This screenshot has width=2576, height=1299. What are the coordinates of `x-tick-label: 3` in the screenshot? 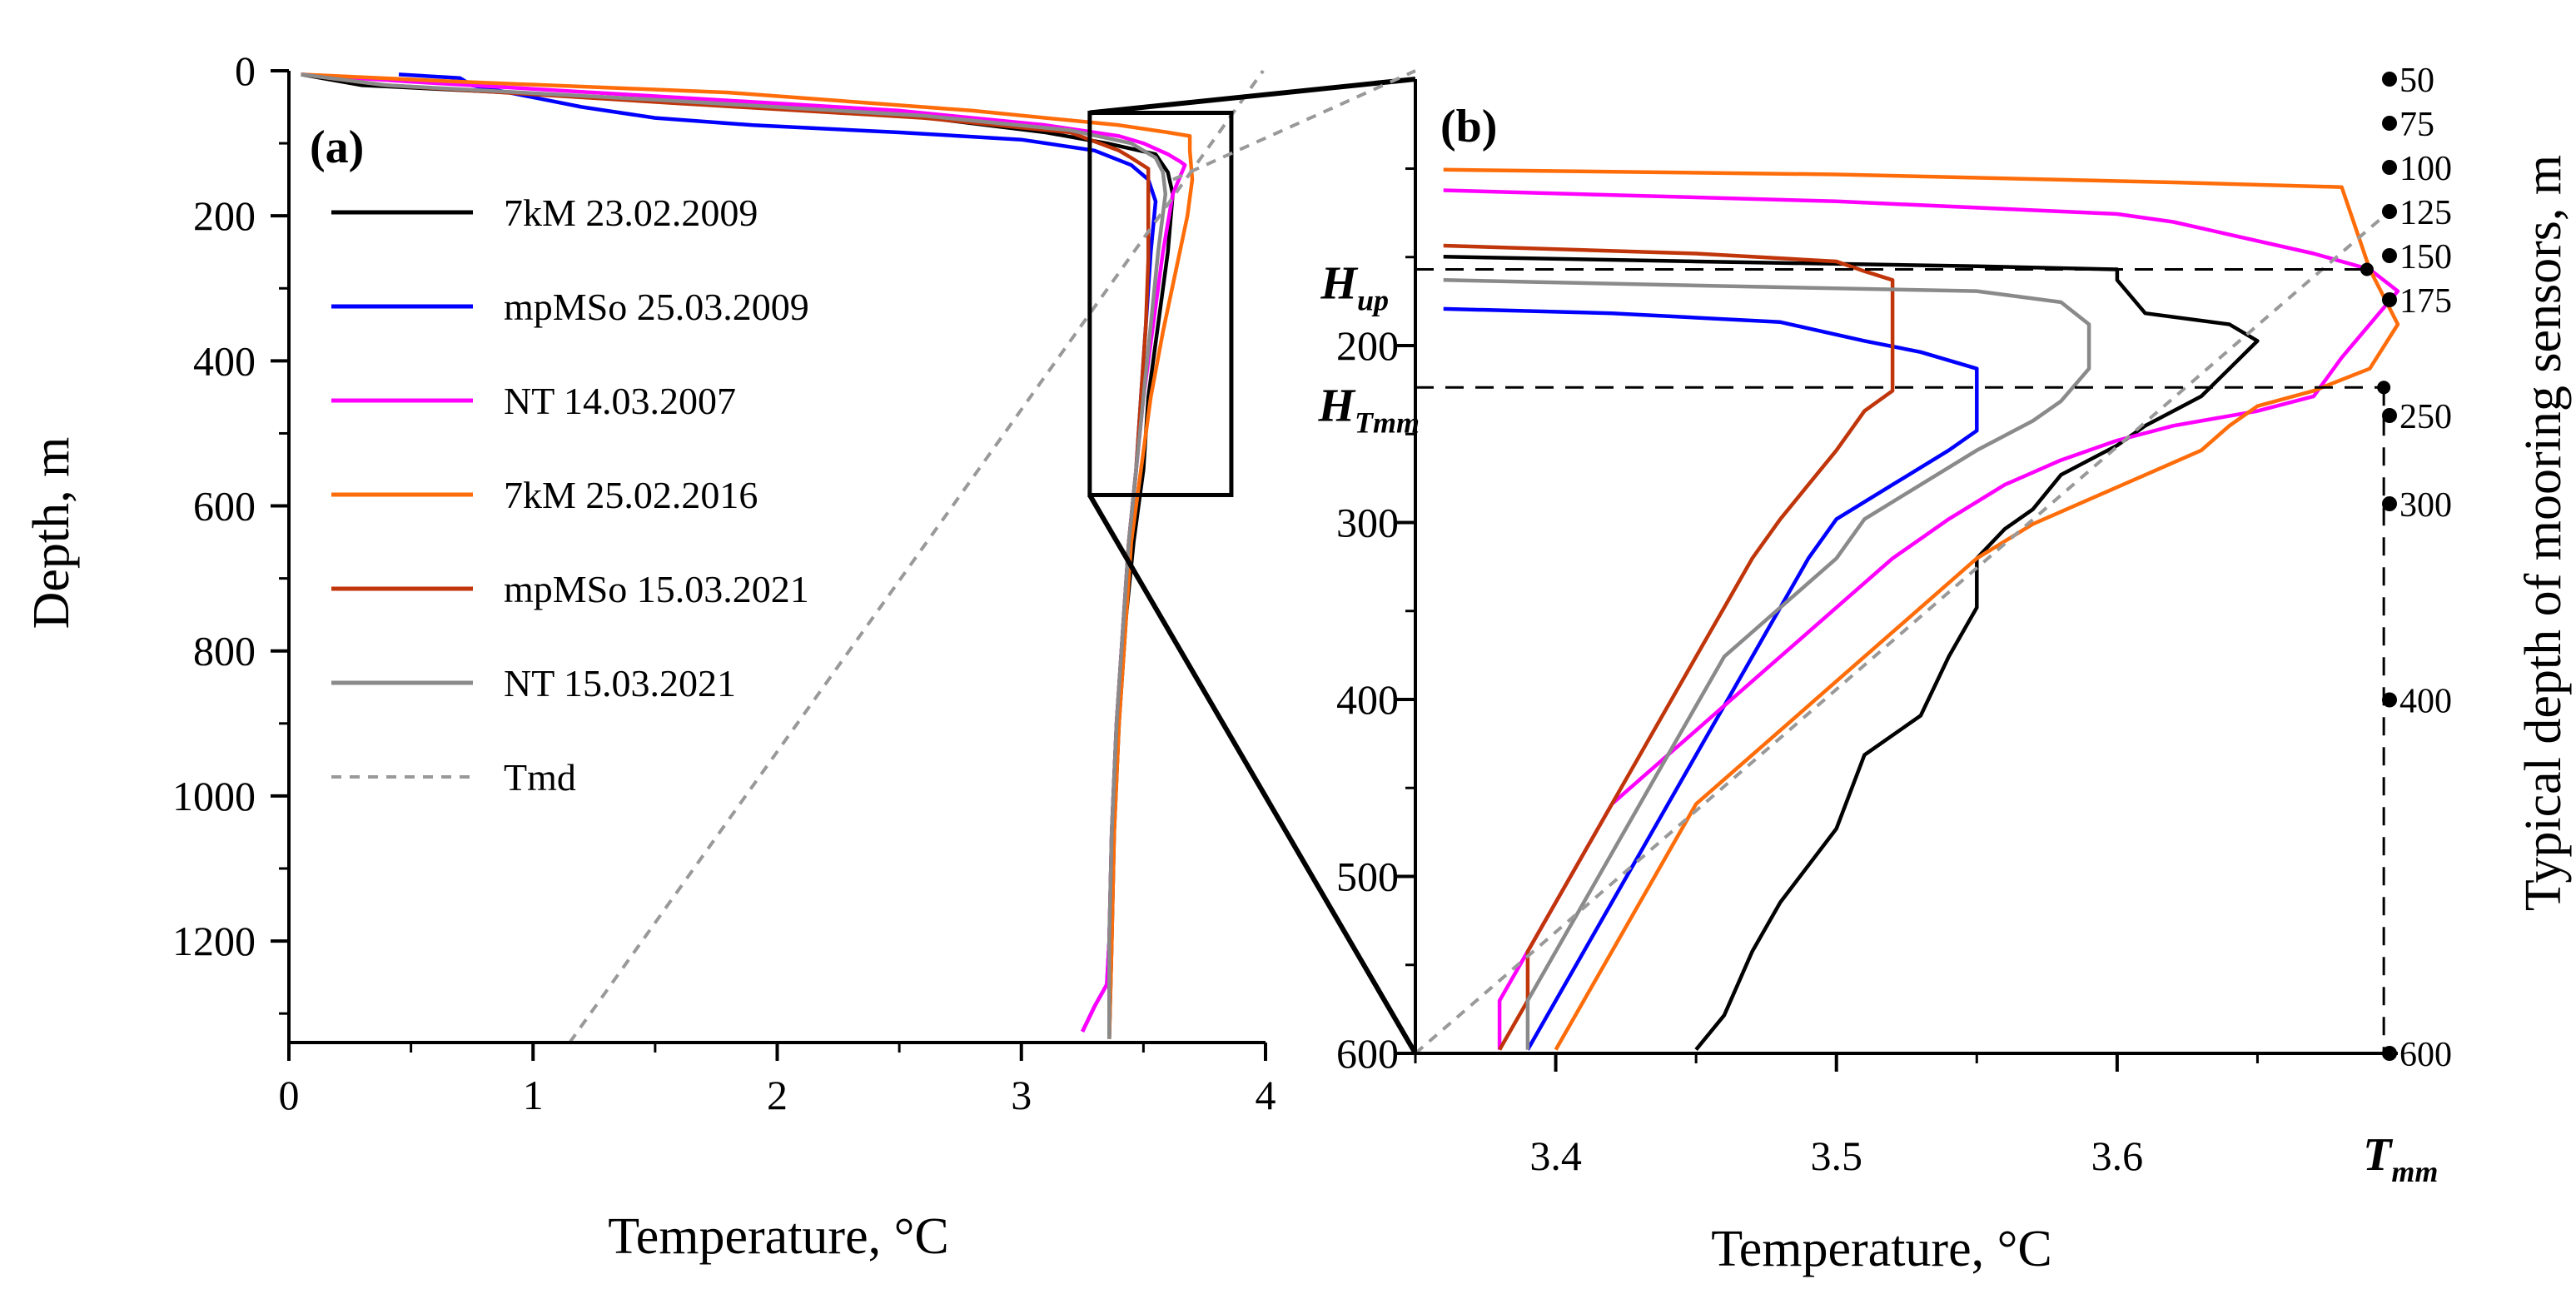 It's located at (1021, 1095).